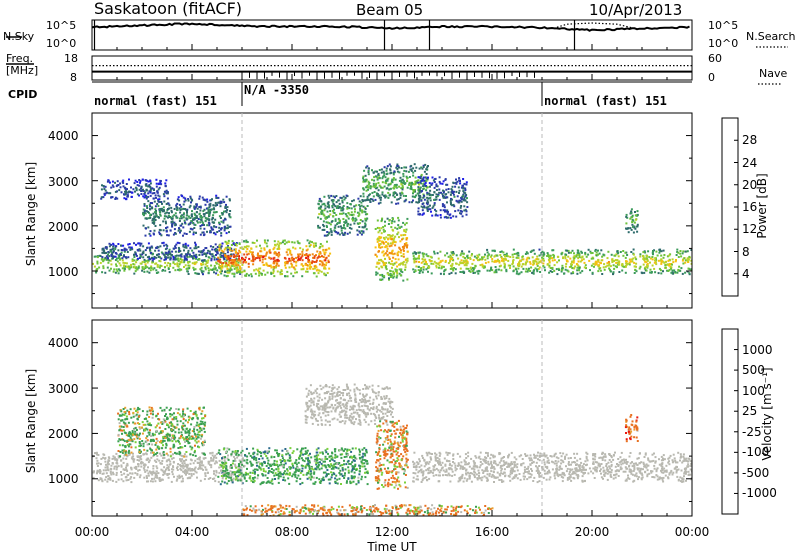  I want to click on freq-tick-top: 18, so click(71, 58).